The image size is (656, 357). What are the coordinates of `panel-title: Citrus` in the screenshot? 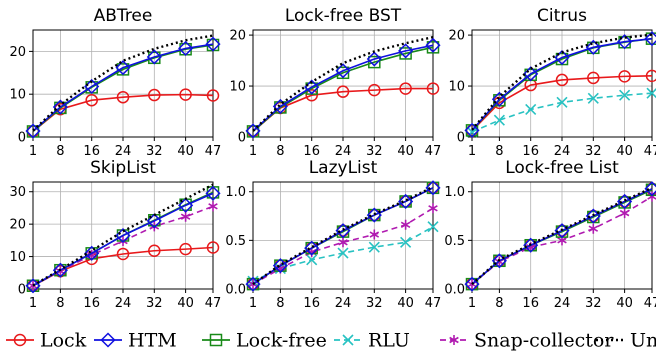 It's located at (562, 16).